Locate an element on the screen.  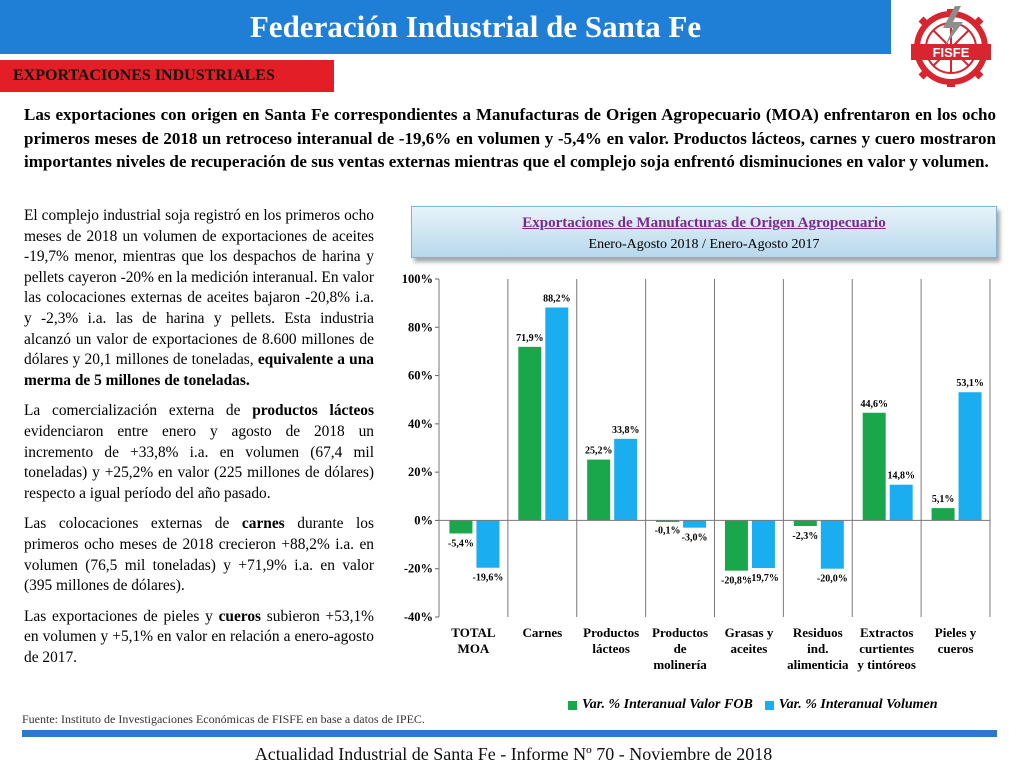
category-label: y tintóreos is located at coordinates (886, 664).